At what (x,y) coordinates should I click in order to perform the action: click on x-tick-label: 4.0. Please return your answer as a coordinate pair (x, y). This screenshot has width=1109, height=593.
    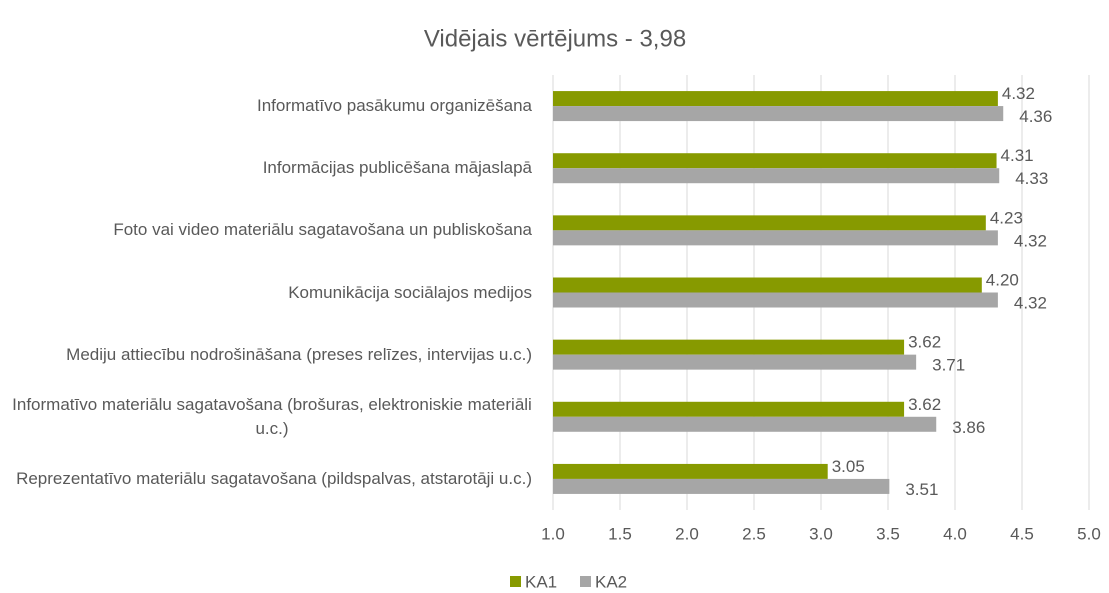
    Looking at the image, I should click on (955, 533).